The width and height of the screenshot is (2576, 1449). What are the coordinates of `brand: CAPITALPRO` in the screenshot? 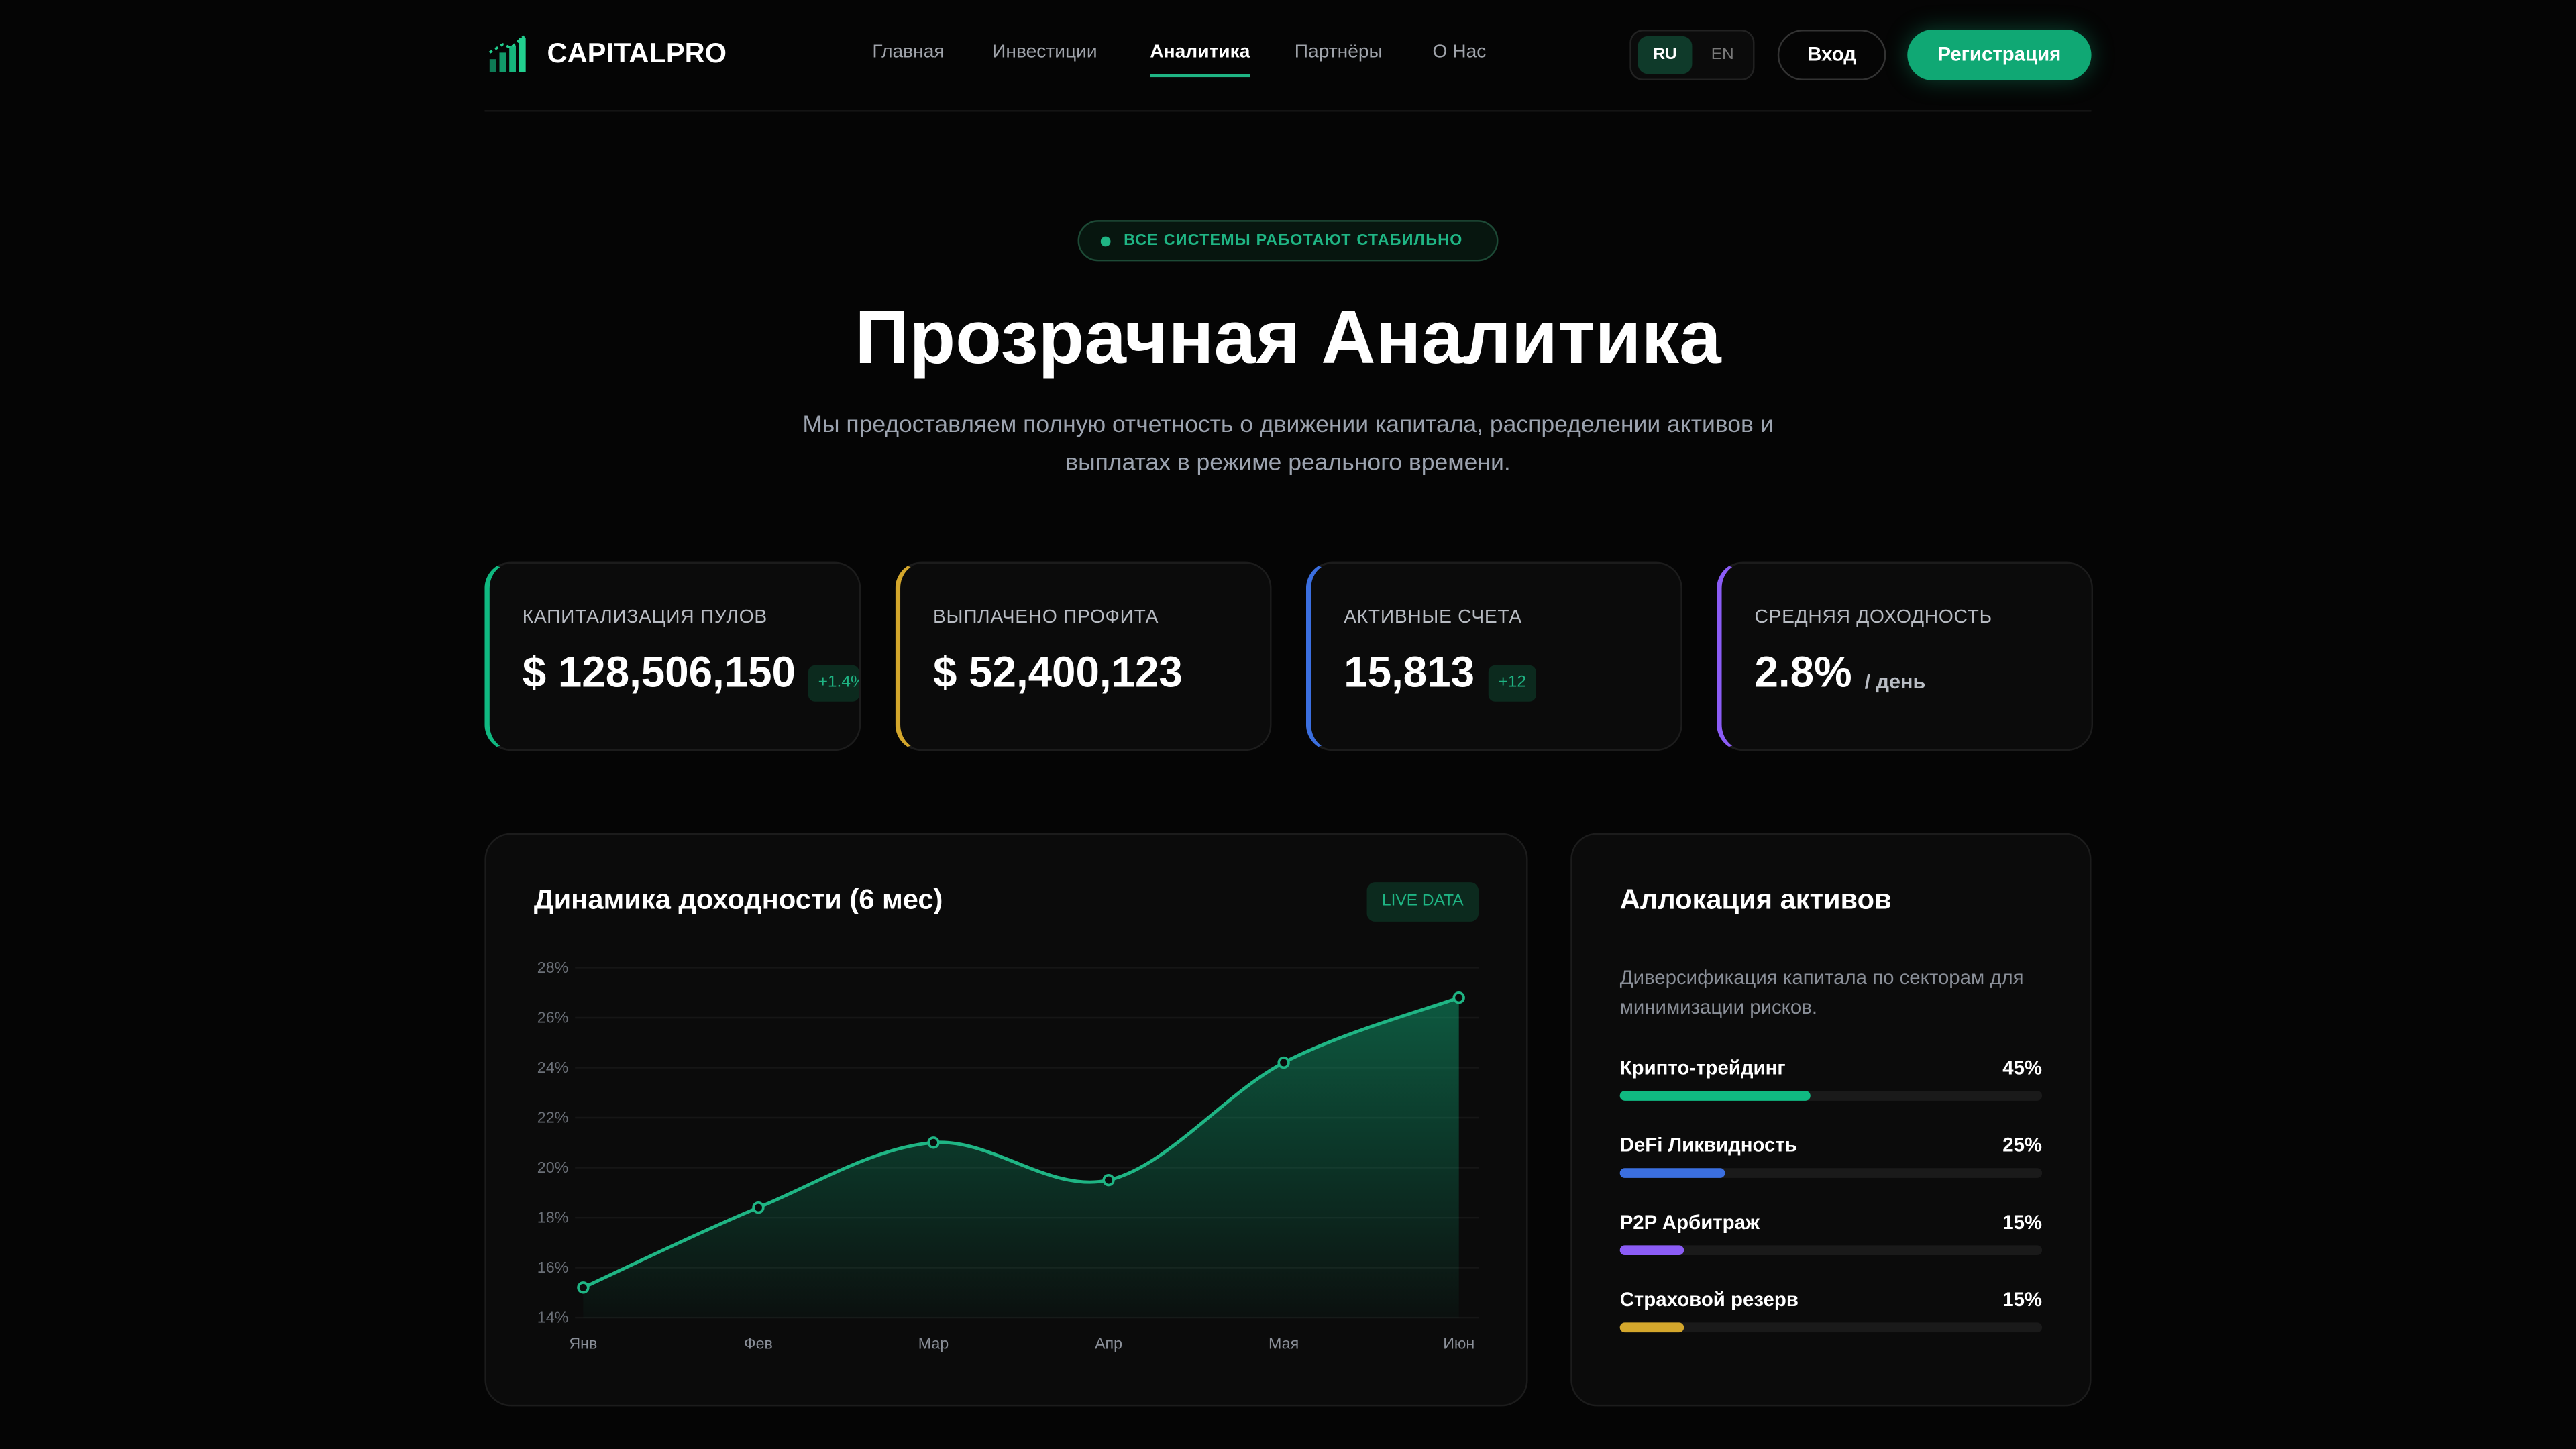 It's located at (637, 53).